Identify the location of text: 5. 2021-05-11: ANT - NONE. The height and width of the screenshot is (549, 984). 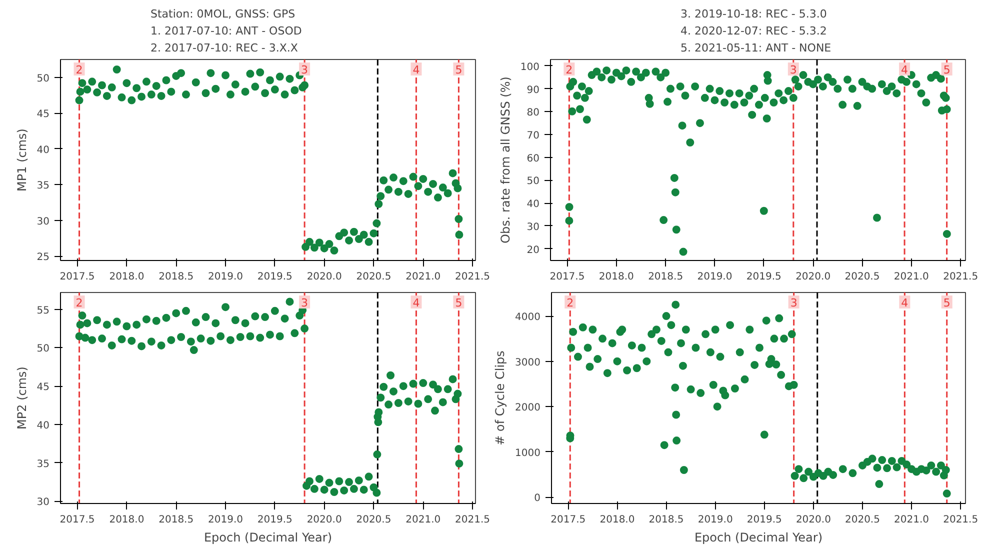
(756, 48).